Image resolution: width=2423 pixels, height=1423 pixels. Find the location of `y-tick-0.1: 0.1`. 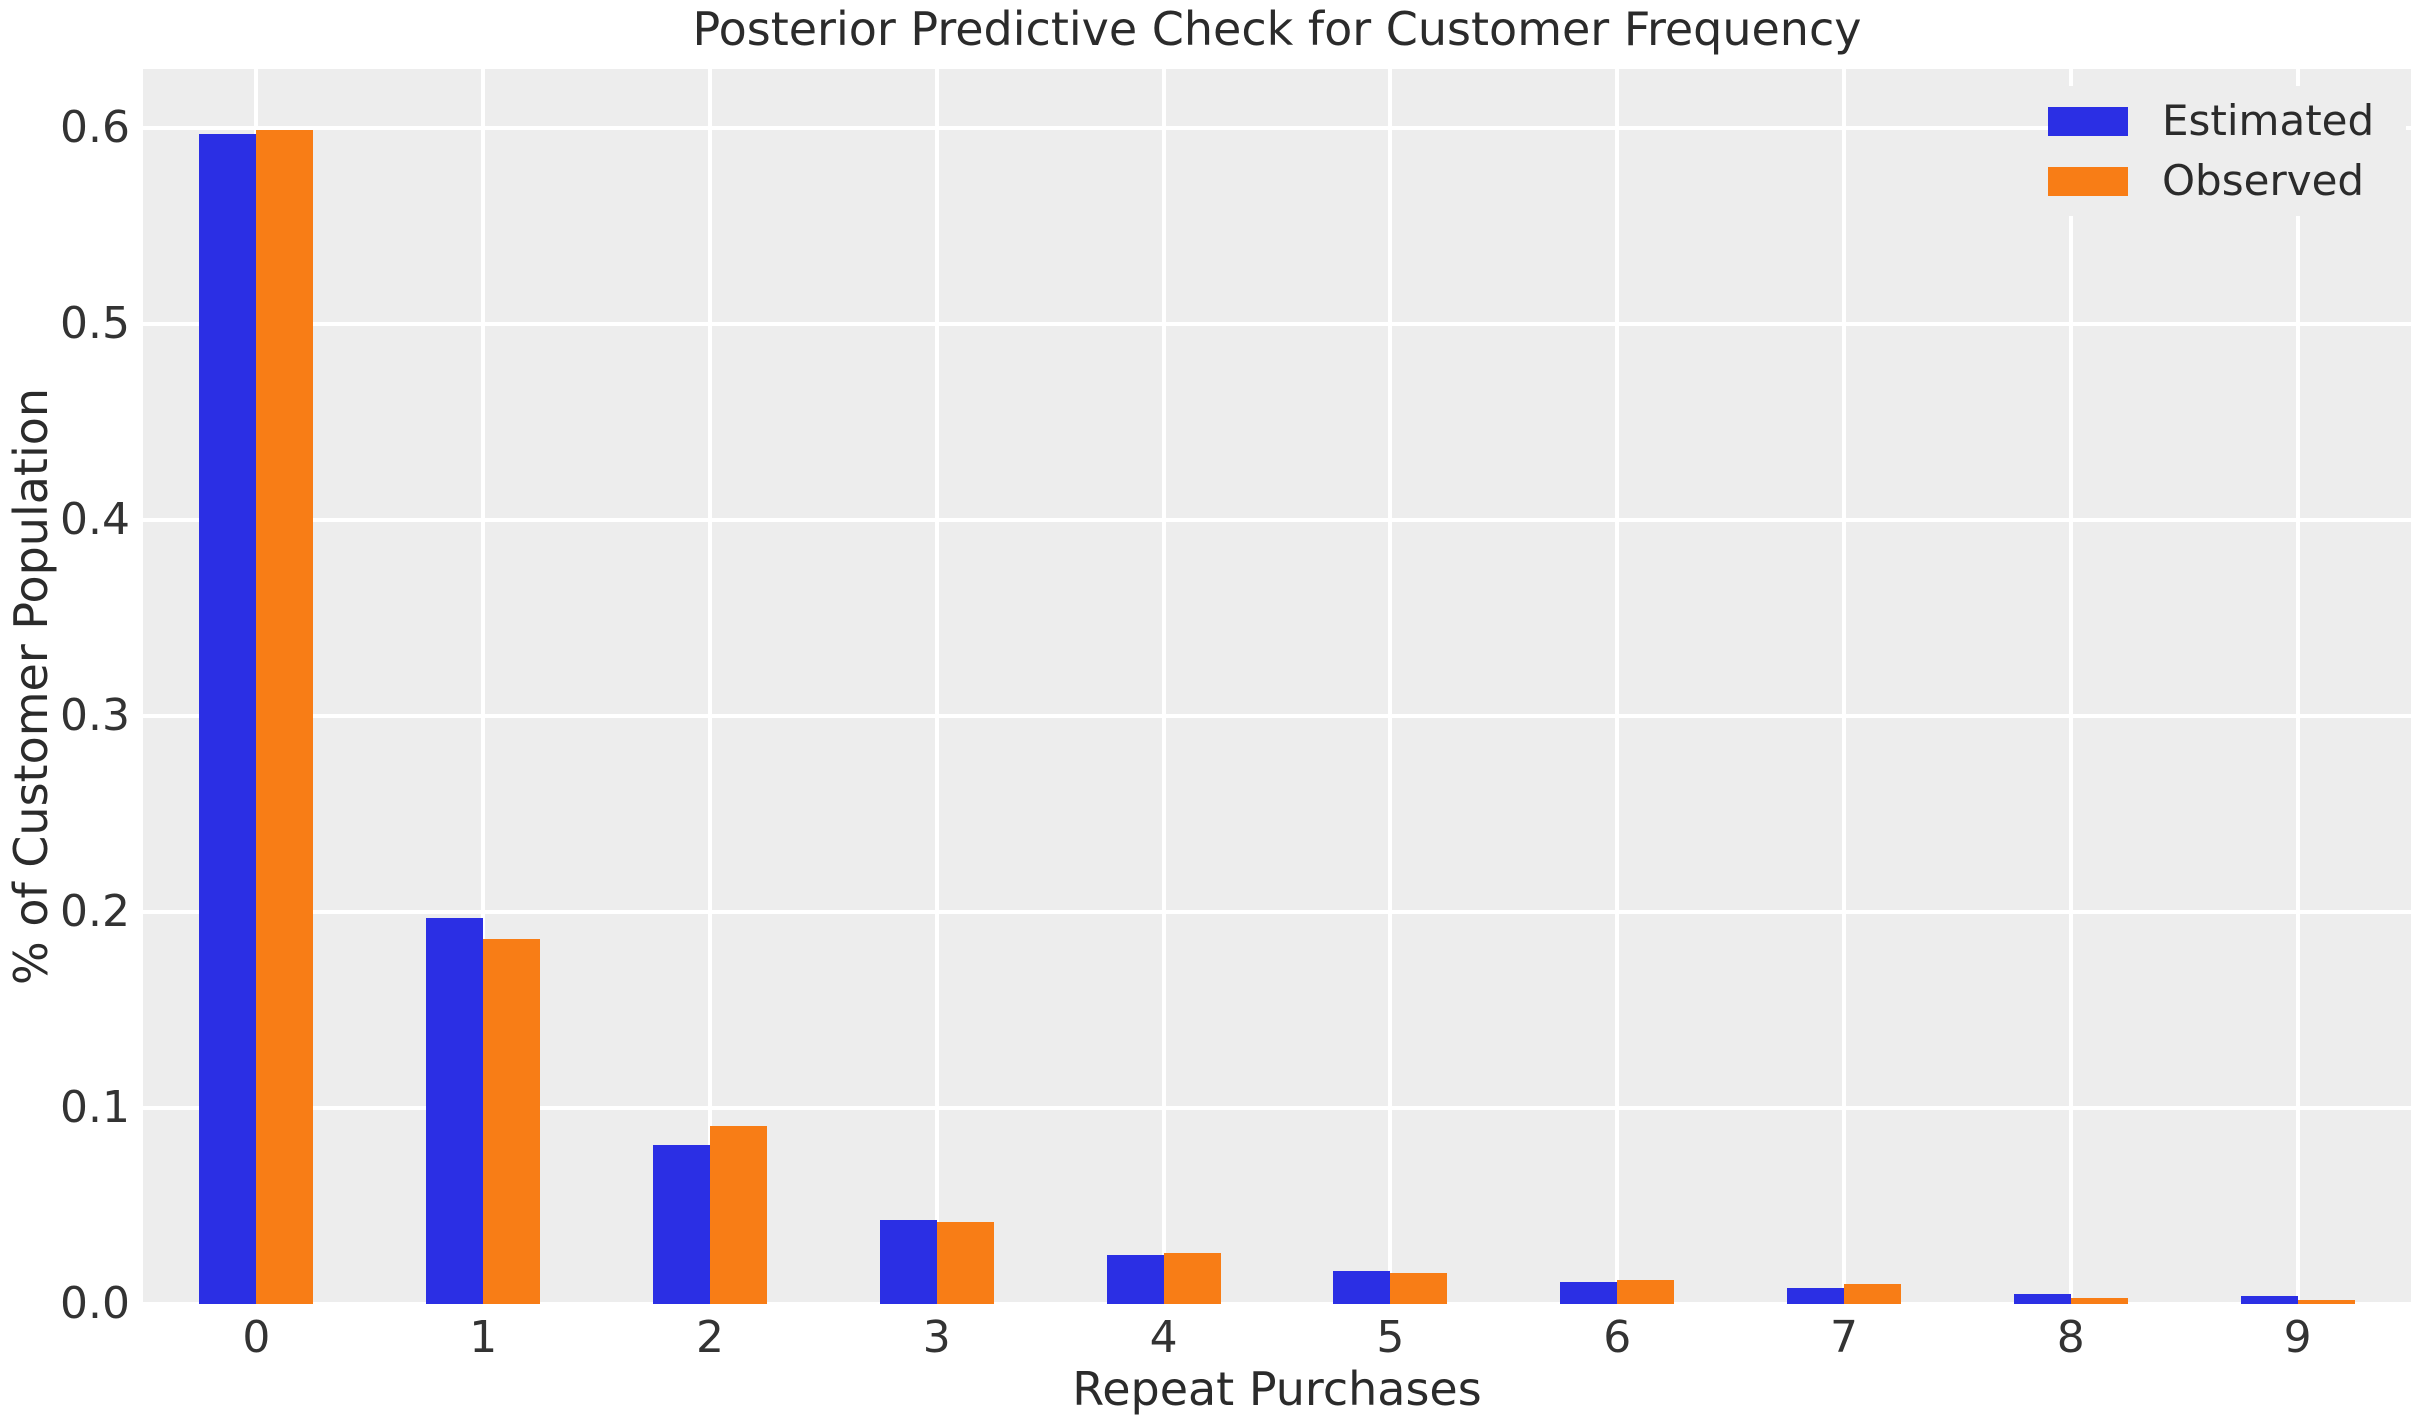

y-tick-0.1: 0.1 is located at coordinates (95, 1107).